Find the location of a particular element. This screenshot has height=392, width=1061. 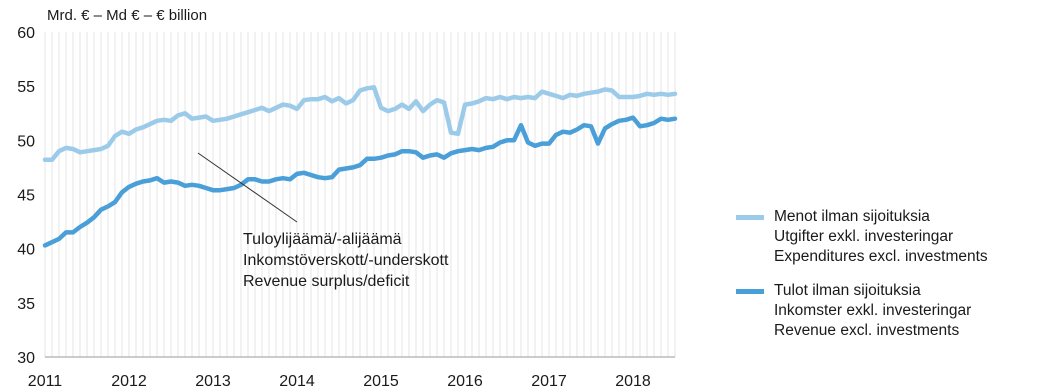

legend-label: Revenue excl. investments is located at coordinates (867, 330).